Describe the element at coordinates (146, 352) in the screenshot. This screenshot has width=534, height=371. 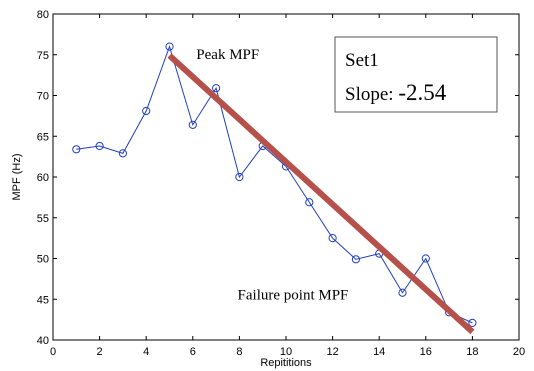
I see `x-tick-label: 4` at that location.